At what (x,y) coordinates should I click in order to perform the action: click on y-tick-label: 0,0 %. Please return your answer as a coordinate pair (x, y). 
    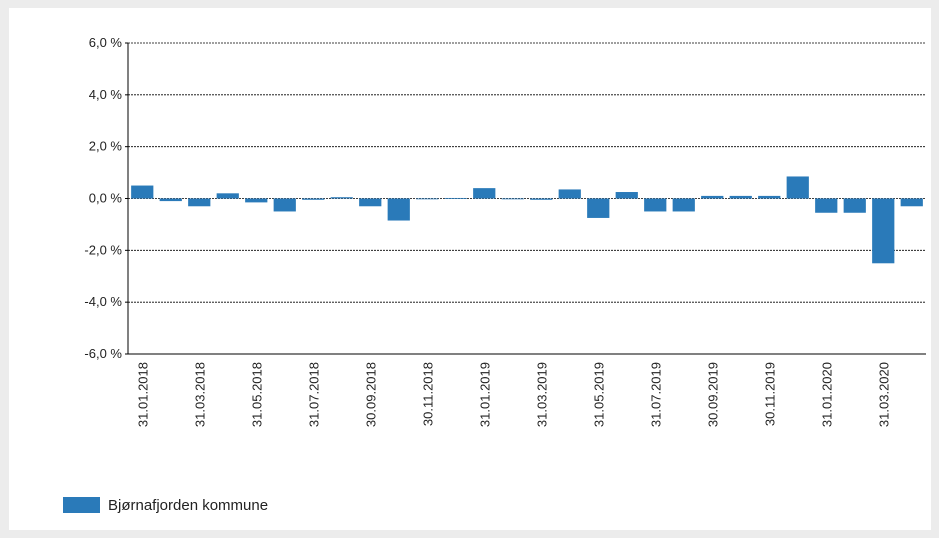
    Looking at the image, I should click on (106, 198).